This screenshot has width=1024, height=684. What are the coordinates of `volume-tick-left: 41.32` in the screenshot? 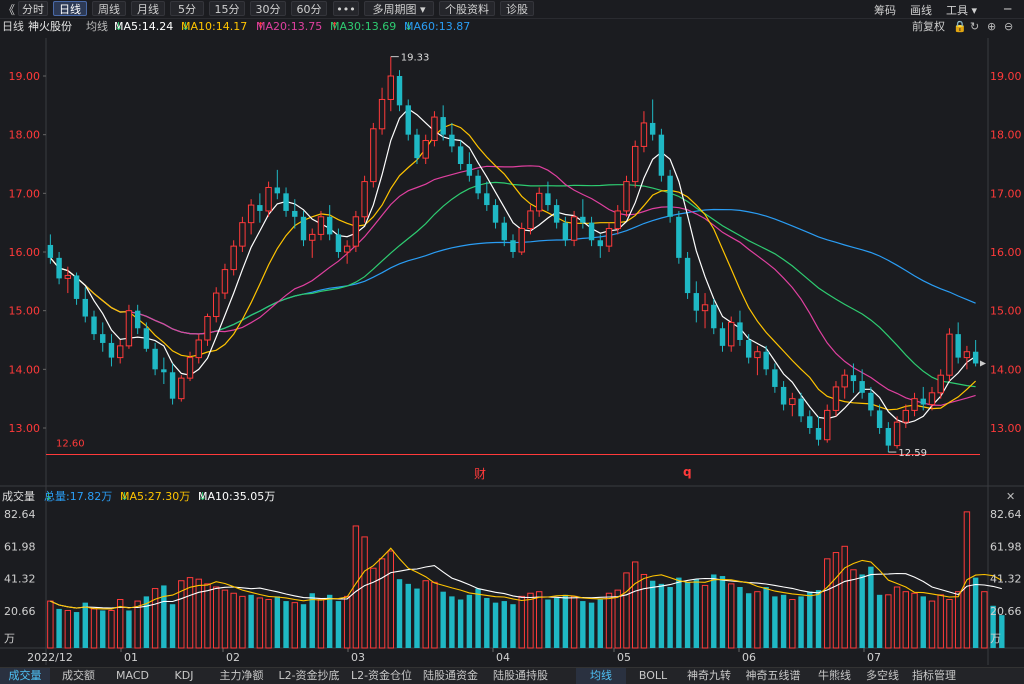 It's located at (20, 579).